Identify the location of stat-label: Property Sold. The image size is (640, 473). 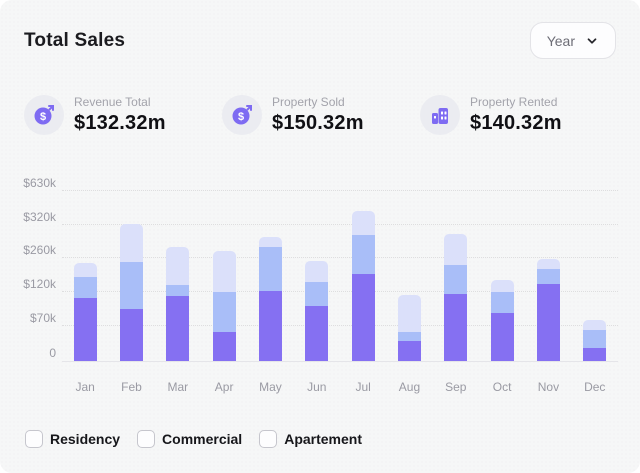
(308, 102).